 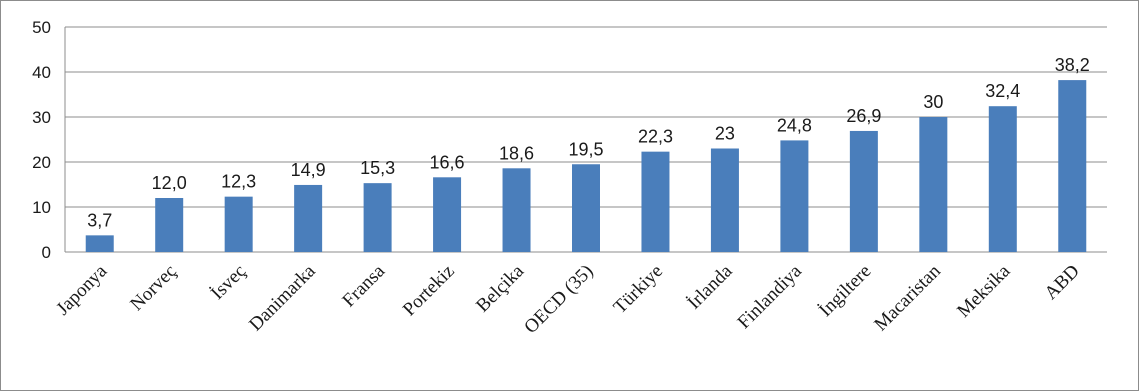 I want to click on x-tick-label: Fransa, so click(x=363, y=285).